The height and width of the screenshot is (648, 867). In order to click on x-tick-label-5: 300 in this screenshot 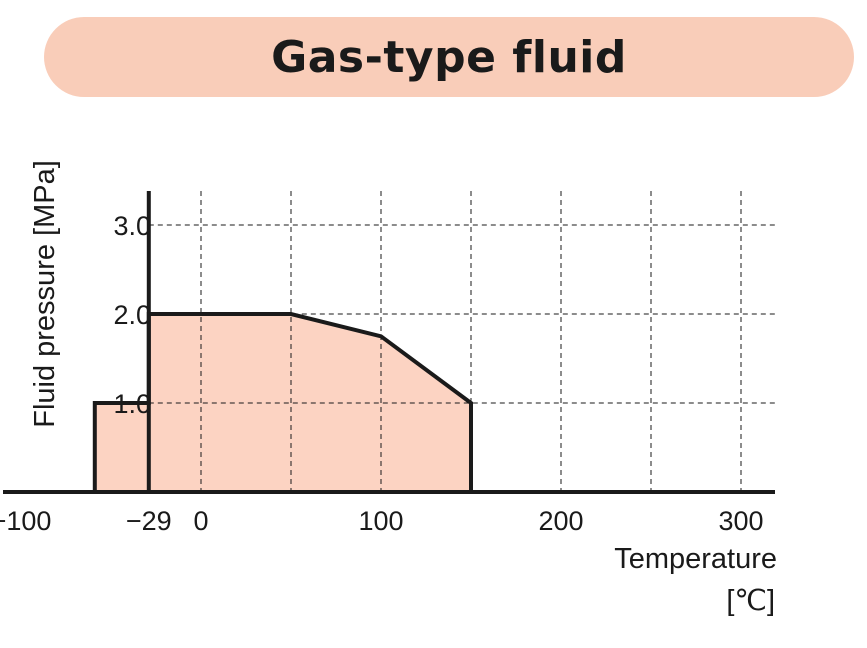, I will do `click(740, 521)`.